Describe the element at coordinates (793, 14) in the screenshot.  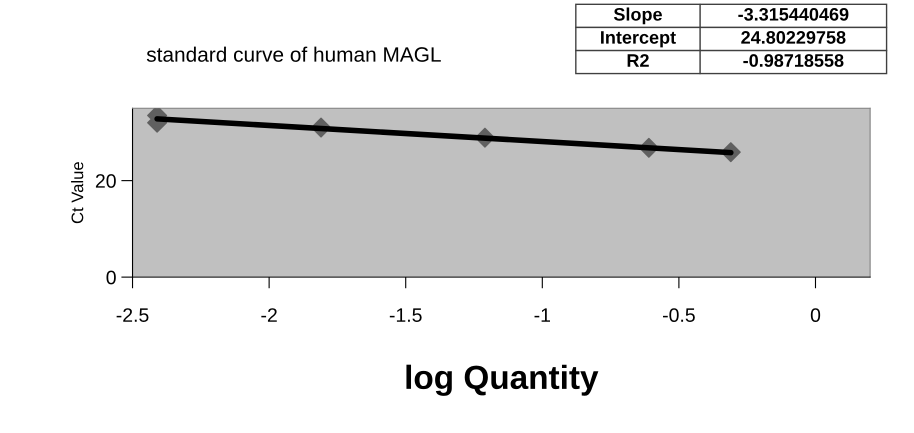
I see `text: -3.315440469` at that location.